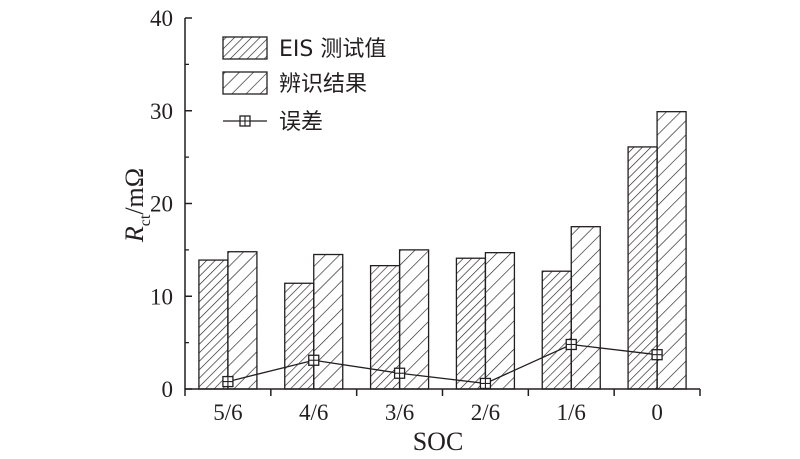 This screenshot has width=800, height=459. Describe the element at coordinates (161, 204) in the screenshot. I see `y-tick-label: 20` at that location.